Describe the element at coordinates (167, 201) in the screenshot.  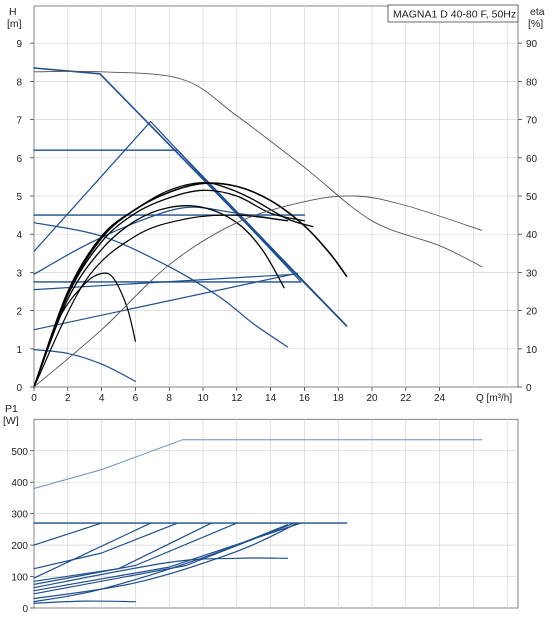
I see `series-prop-line-a` at that location.